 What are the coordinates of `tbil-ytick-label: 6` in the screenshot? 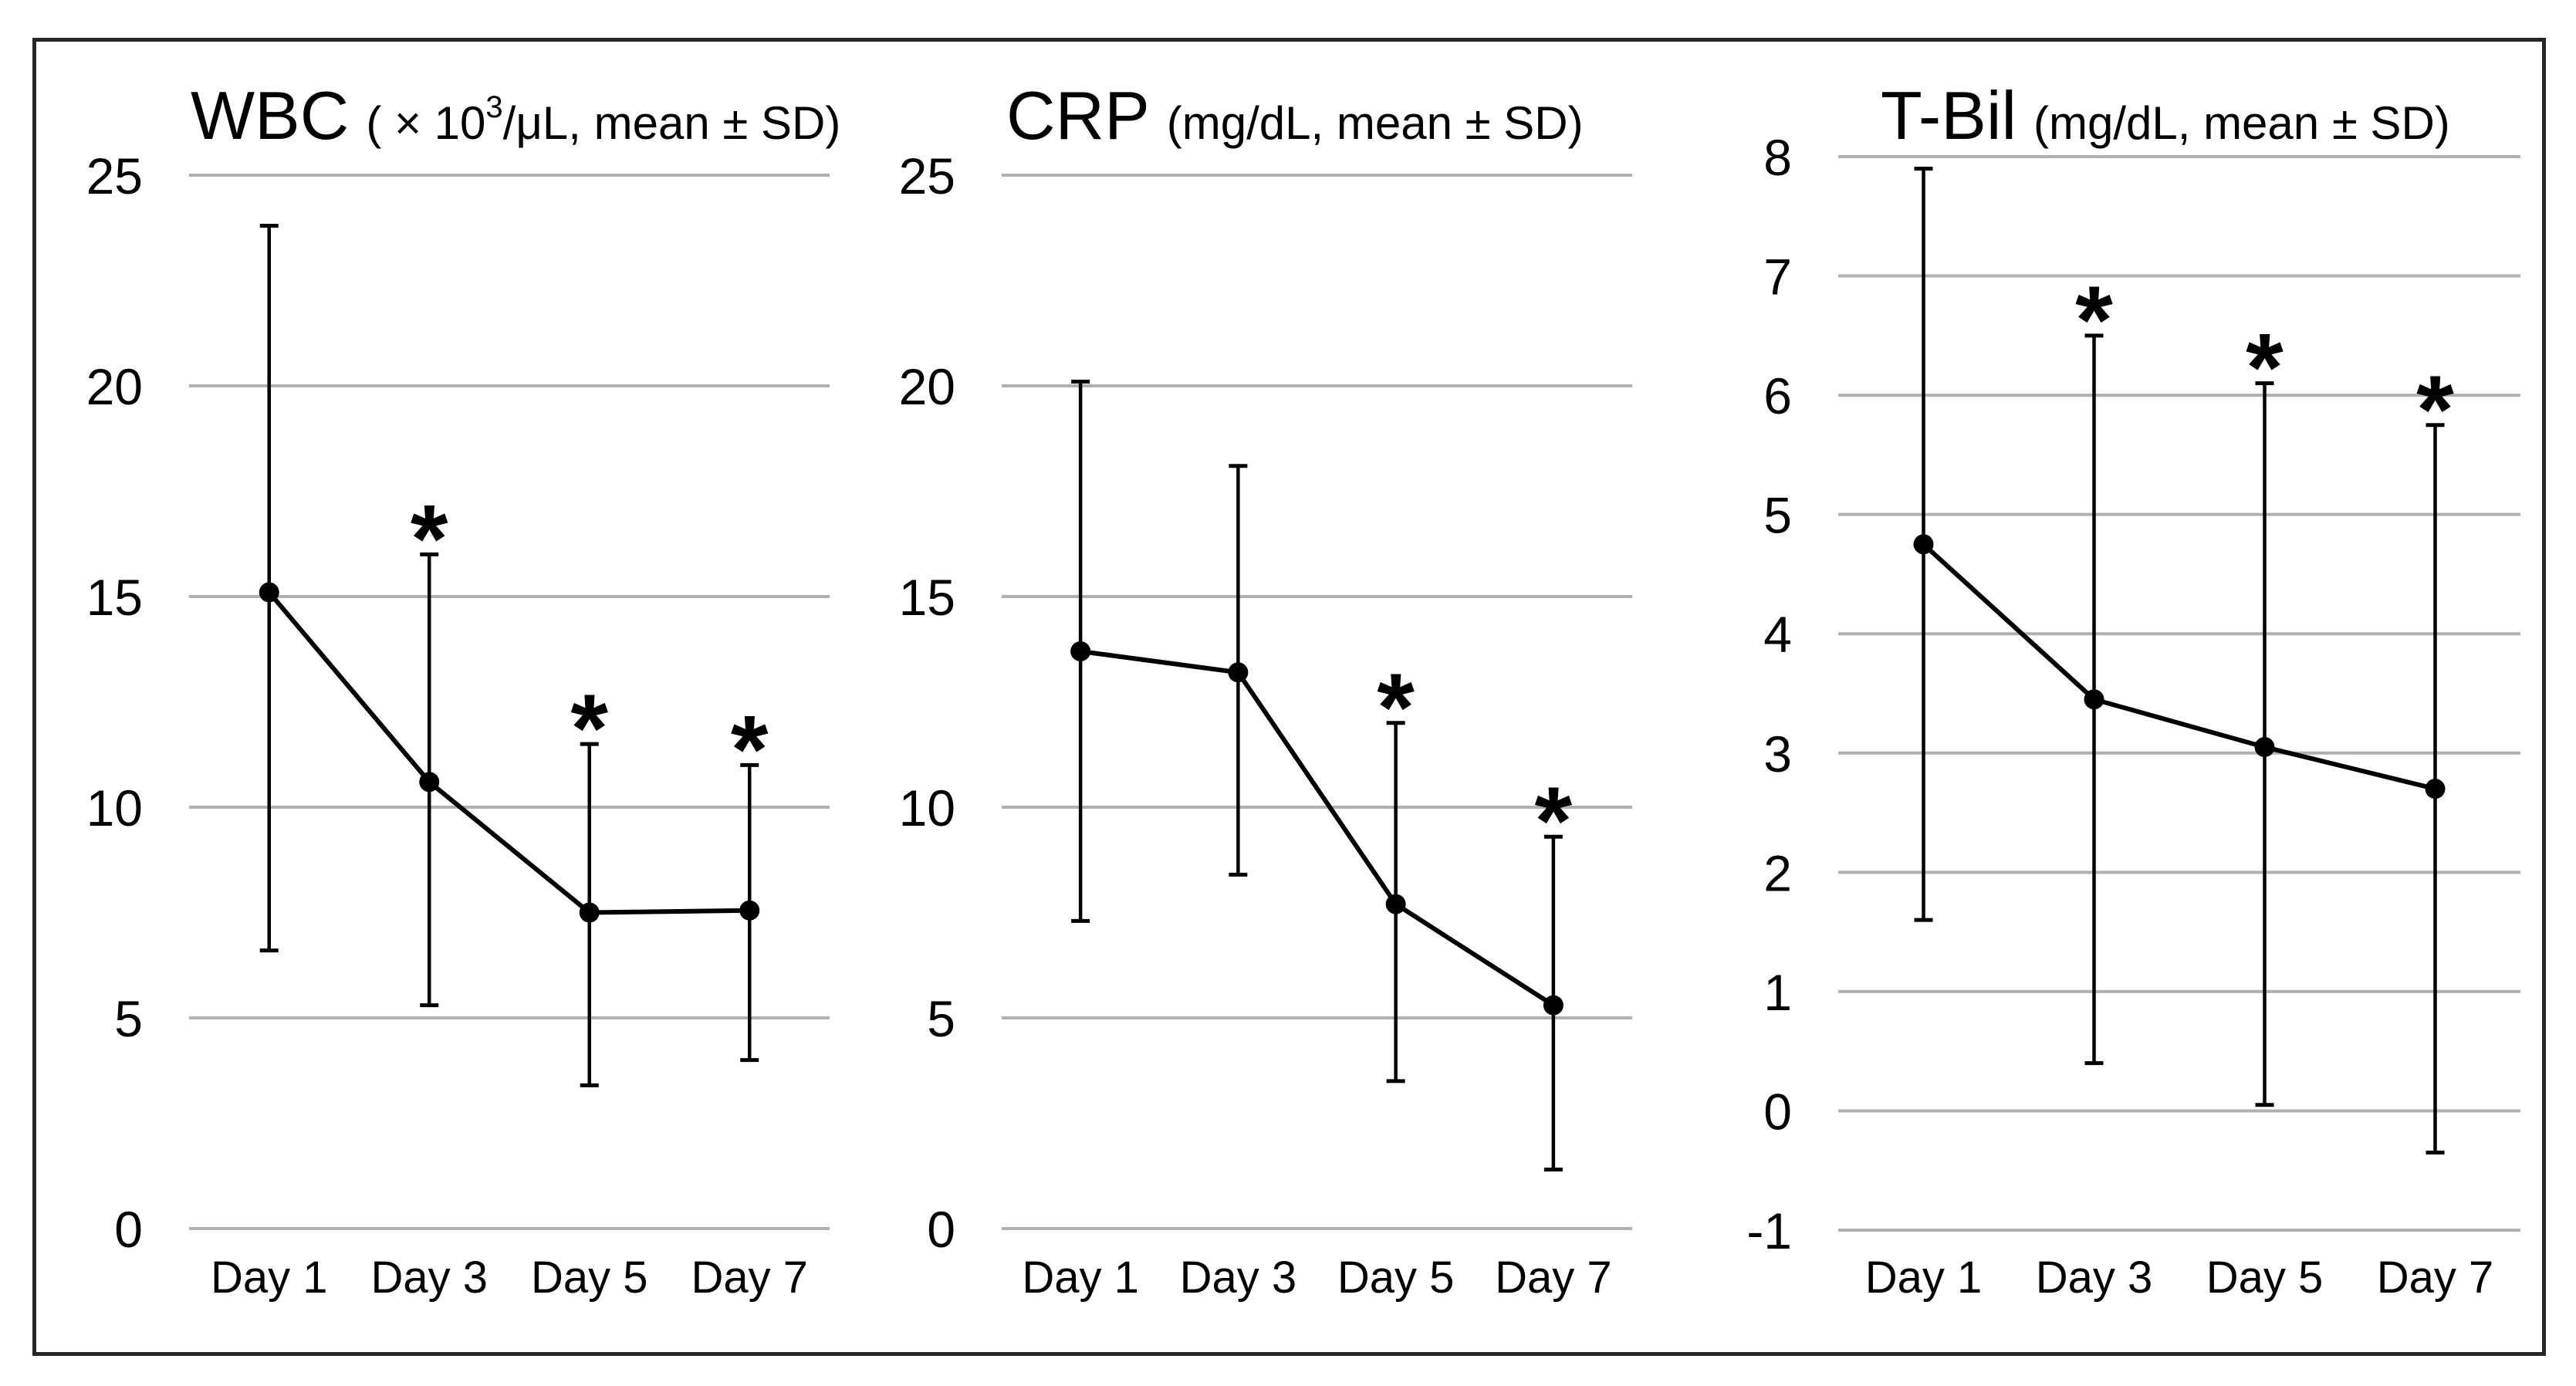 It's located at (1777, 395).